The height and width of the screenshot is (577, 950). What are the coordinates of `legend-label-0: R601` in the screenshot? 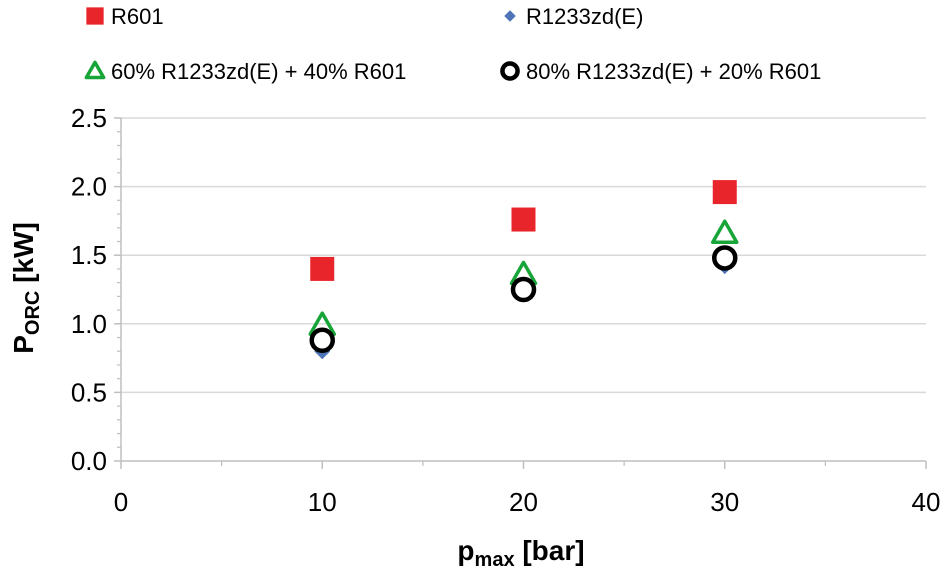 It's located at (137, 16).